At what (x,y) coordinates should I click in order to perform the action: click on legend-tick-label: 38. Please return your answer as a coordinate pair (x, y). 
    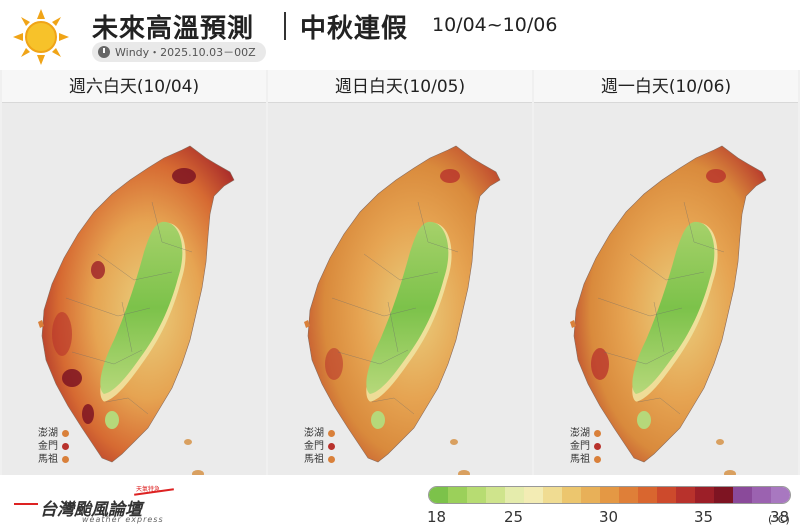
    Looking at the image, I should click on (780, 517).